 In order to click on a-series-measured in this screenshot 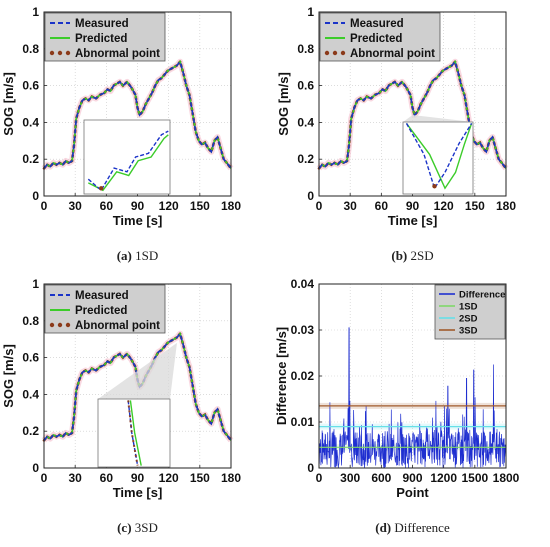, I will do `click(137, 114)`.